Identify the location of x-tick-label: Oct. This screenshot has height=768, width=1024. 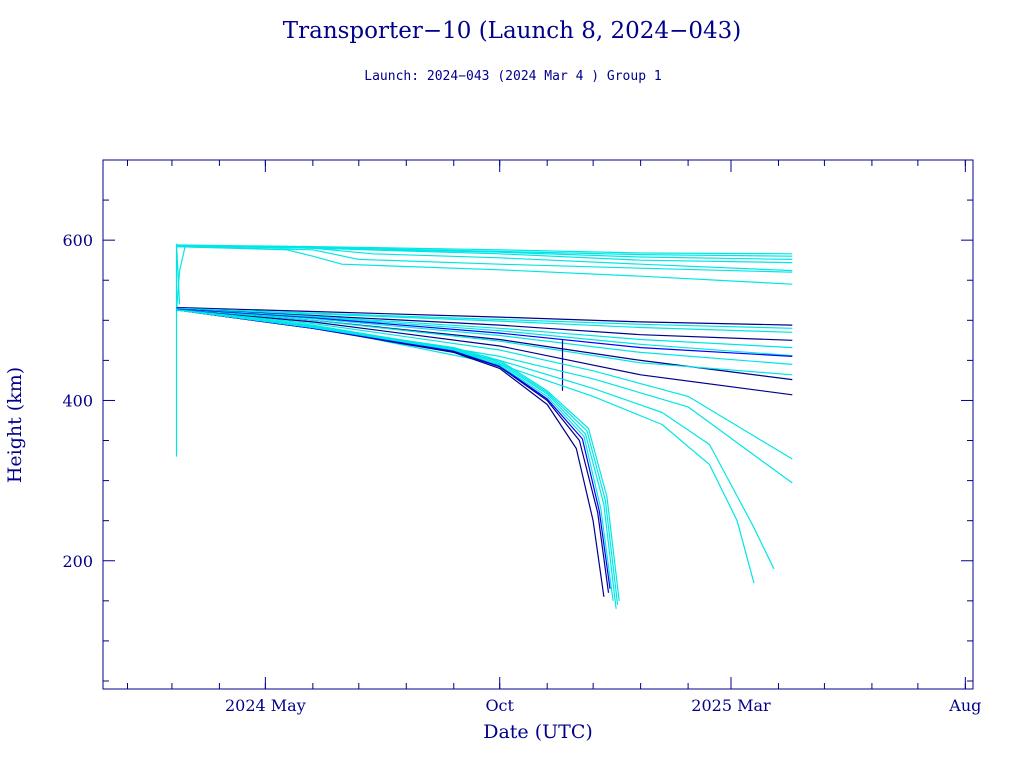
(499, 705).